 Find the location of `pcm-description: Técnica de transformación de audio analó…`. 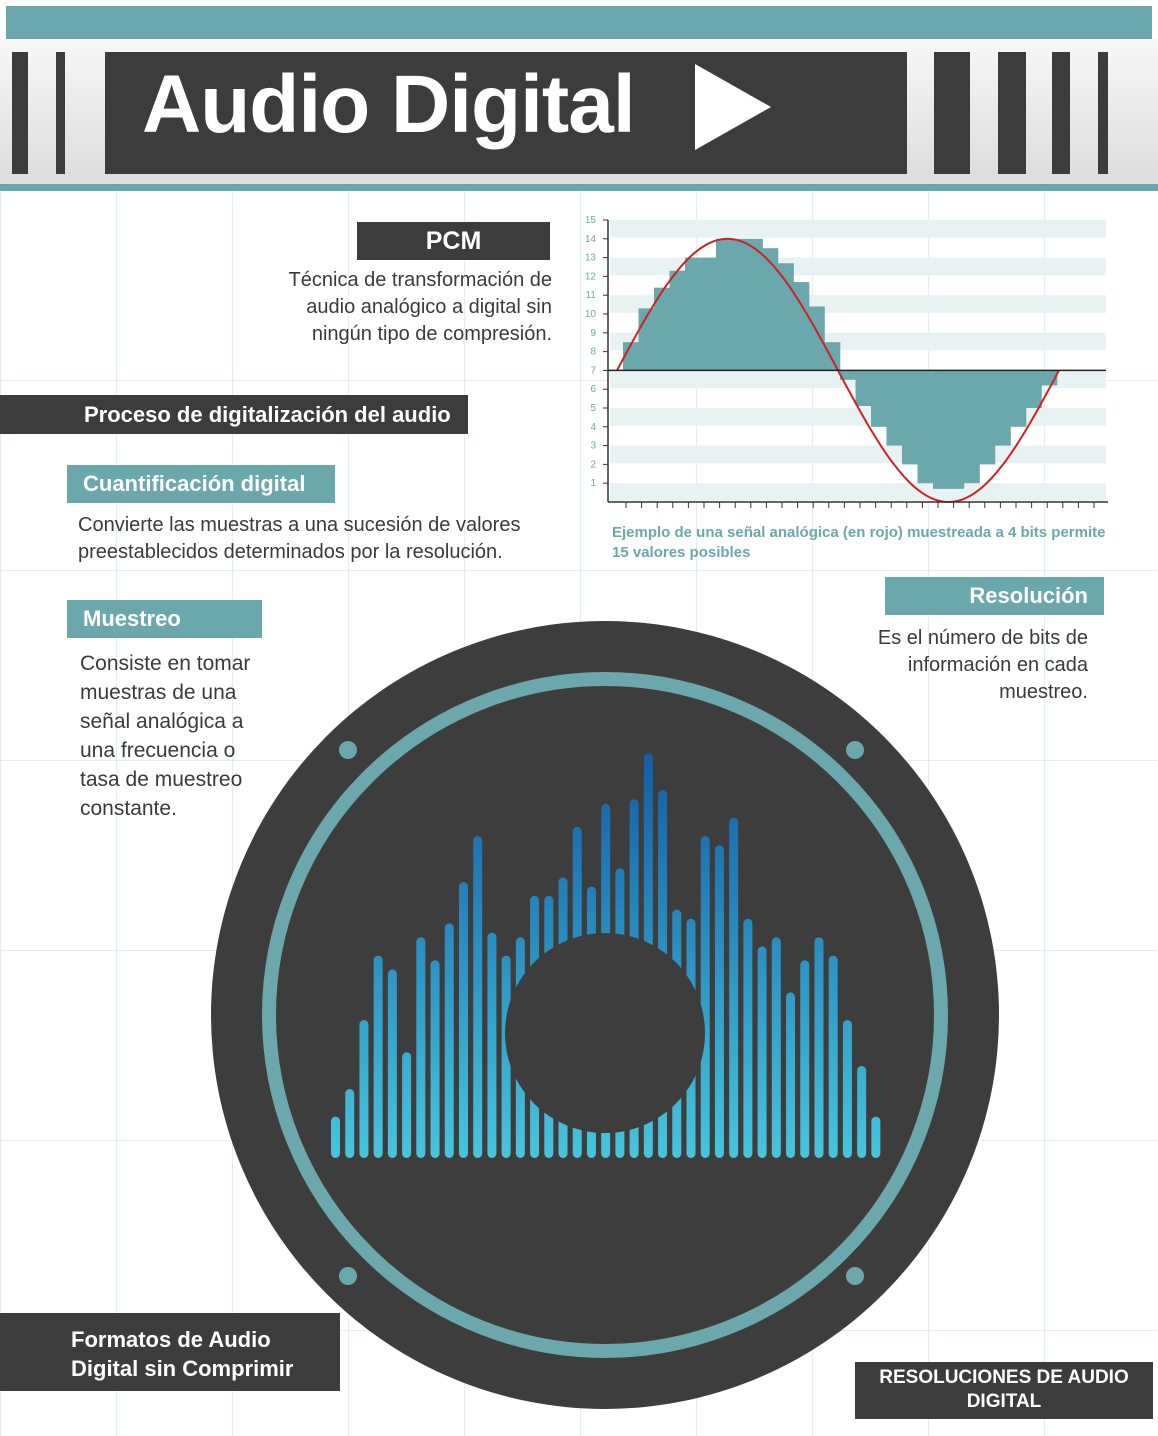

pcm-description: Técnica de transformación de audio analó… is located at coordinates (420, 307).